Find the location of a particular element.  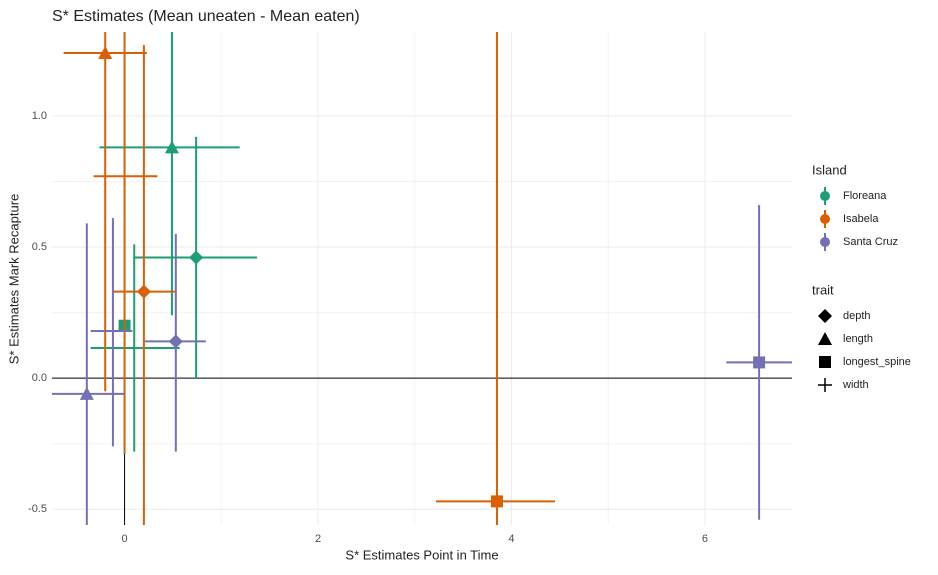

x-axis-label: S* Estimates Point in Time is located at coordinates (421, 554).